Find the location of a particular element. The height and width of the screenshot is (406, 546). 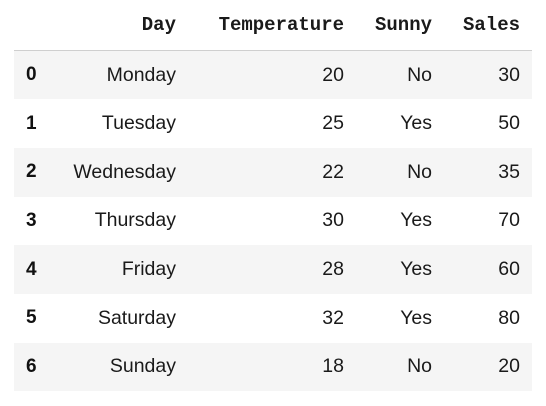

cell-sales: 35 is located at coordinates (509, 171).